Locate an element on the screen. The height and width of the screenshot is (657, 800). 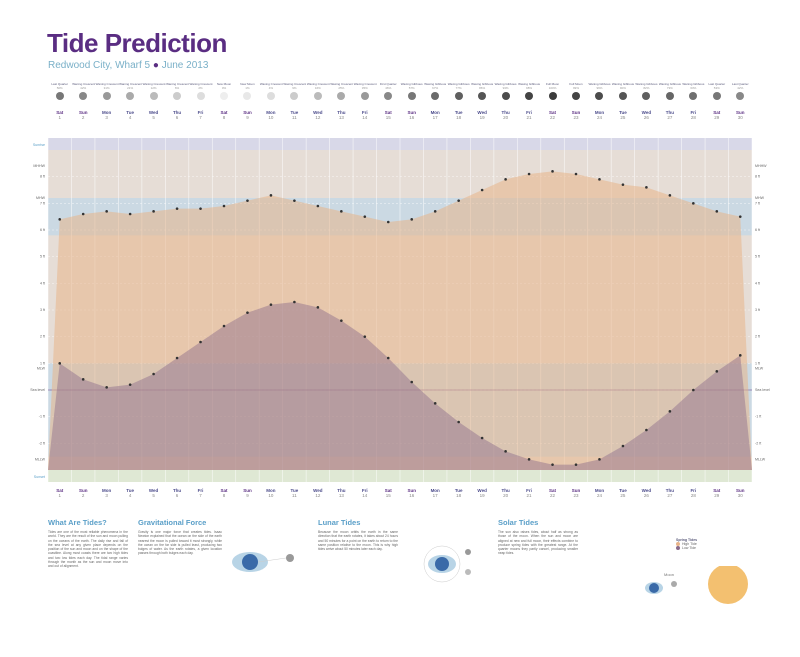
moon-phase-label: Waning Gibbous is located at coordinates (693, 84).